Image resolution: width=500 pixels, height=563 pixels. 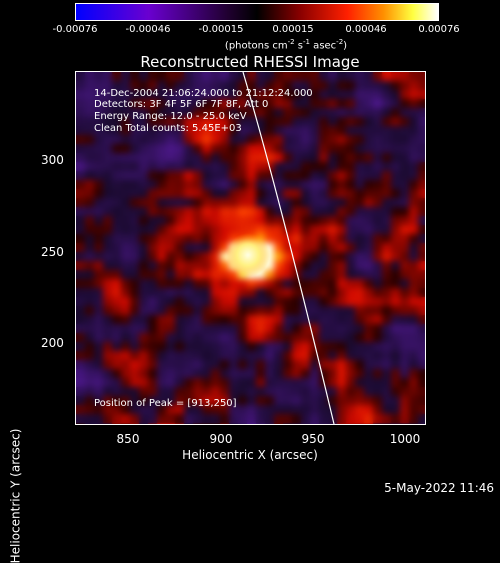 What do you see at coordinates (15, 495) in the screenshot?
I see `y-axis-label: Heliocentric Y (arcsec)` at bounding box center [15, 495].